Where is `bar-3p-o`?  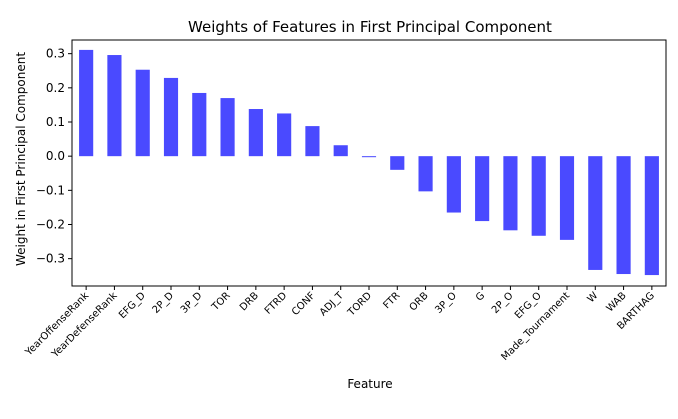
bar-3p-o is located at coordinates (453, 184).